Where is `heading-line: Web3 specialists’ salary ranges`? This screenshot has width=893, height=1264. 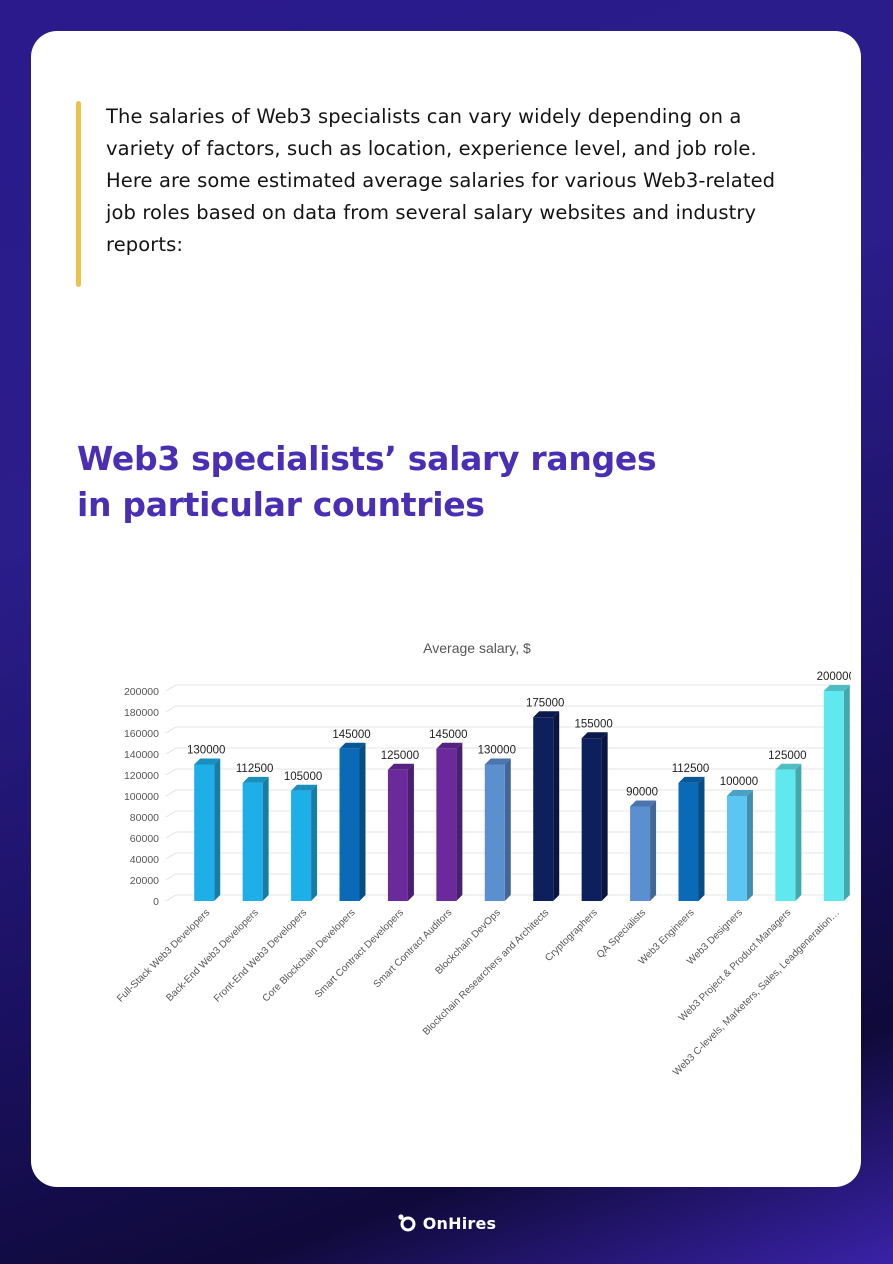
heading-line: Web3 specialists’ salary ranges is located at coordinates (367, 458).